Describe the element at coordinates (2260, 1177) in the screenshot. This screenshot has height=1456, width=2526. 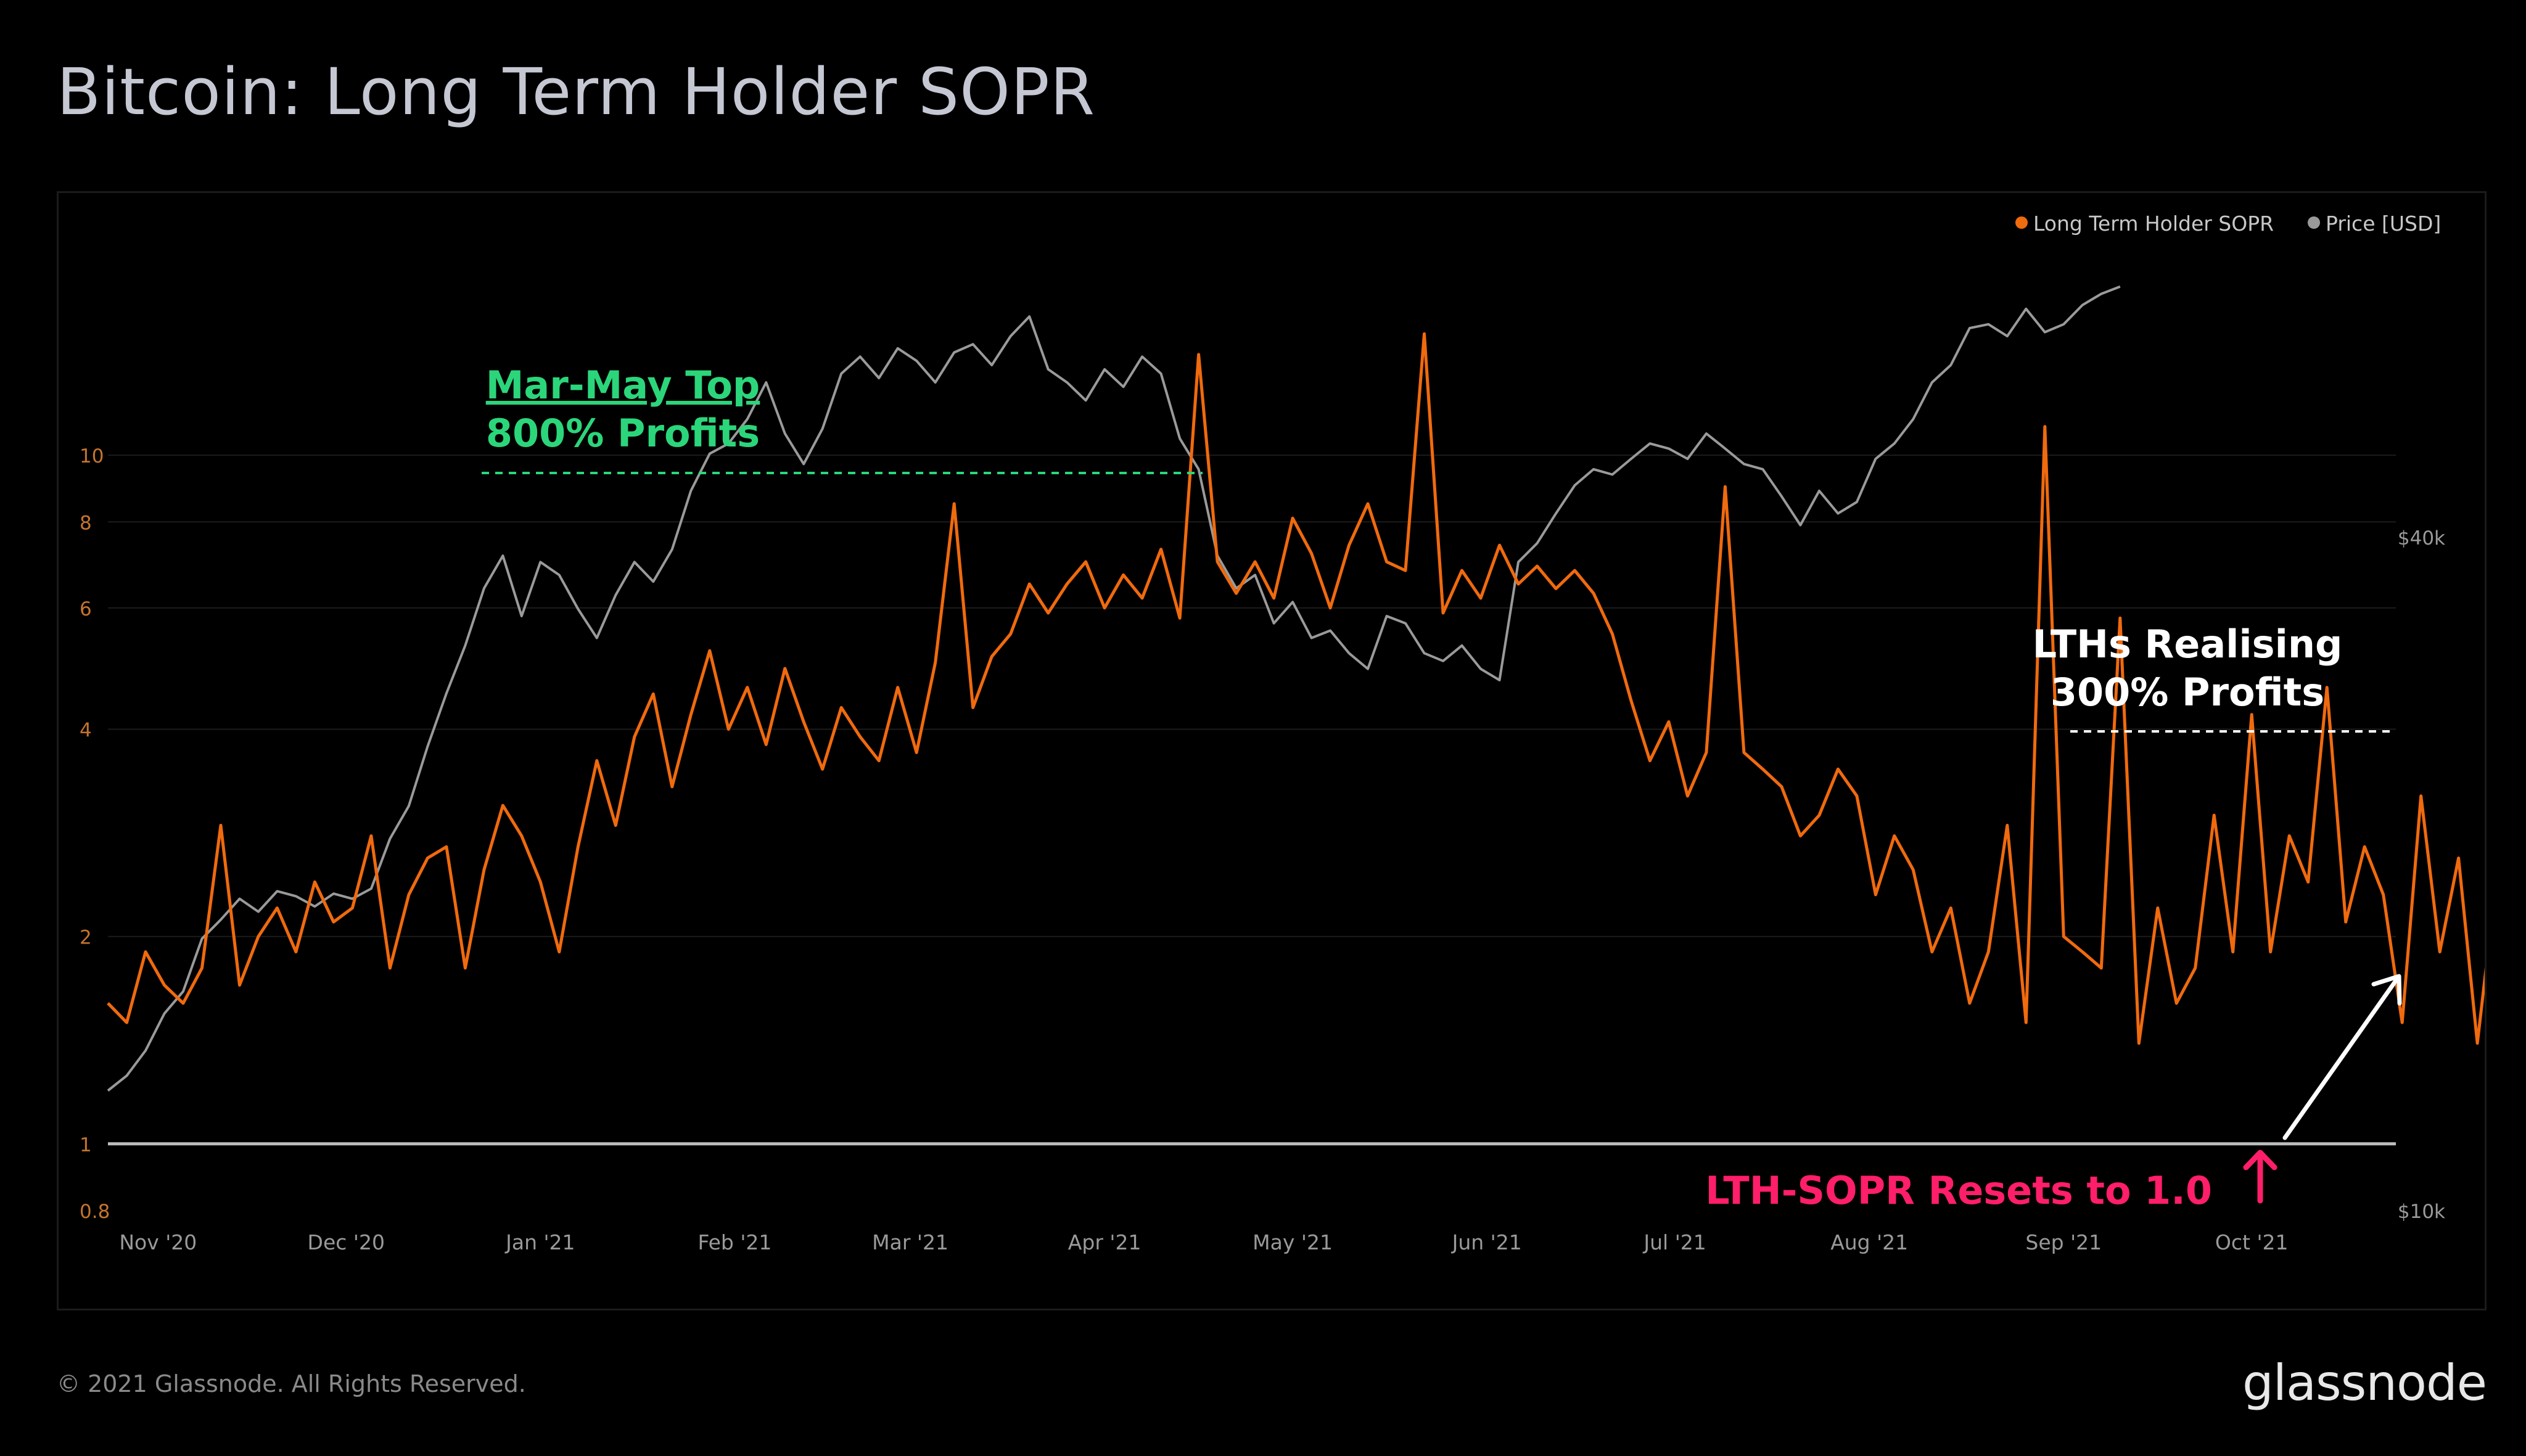
I see `annotation-reset-arrow` at that location.